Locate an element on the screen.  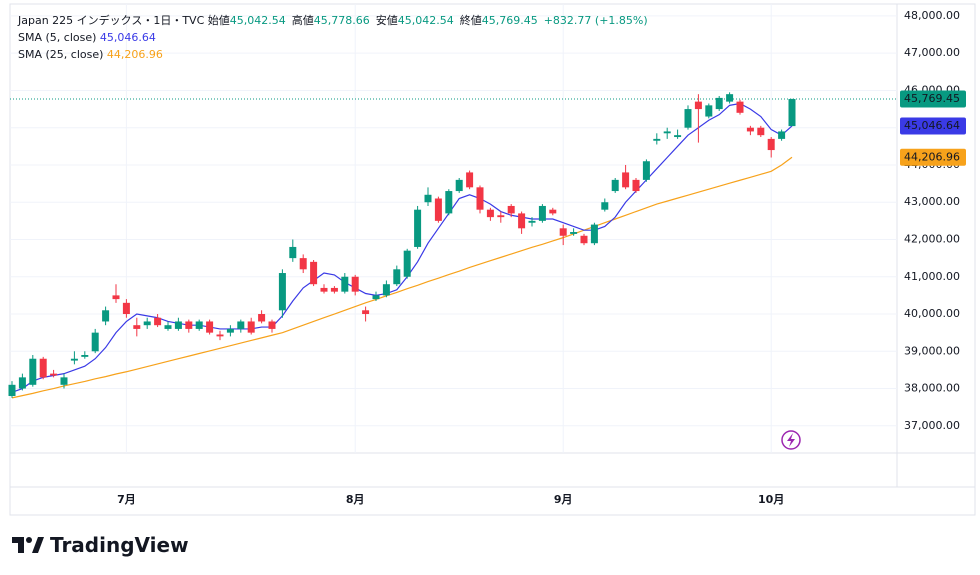
ohlc-name: 高値 is located at coordinates (302, 20).